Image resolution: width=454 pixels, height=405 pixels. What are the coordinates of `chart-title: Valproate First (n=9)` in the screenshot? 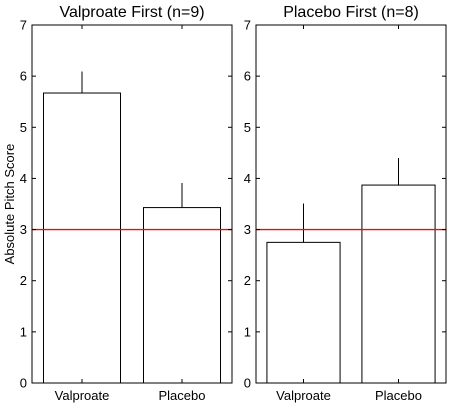 It's located at (131, 12).